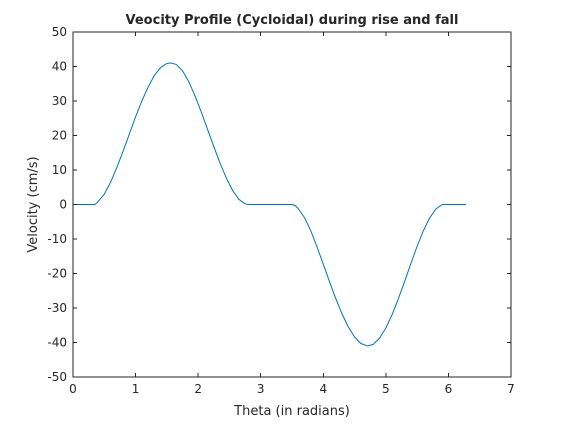 This screenshot has width=564, height=429. I want to click on y-tick-label: 20, so click(59, 136).